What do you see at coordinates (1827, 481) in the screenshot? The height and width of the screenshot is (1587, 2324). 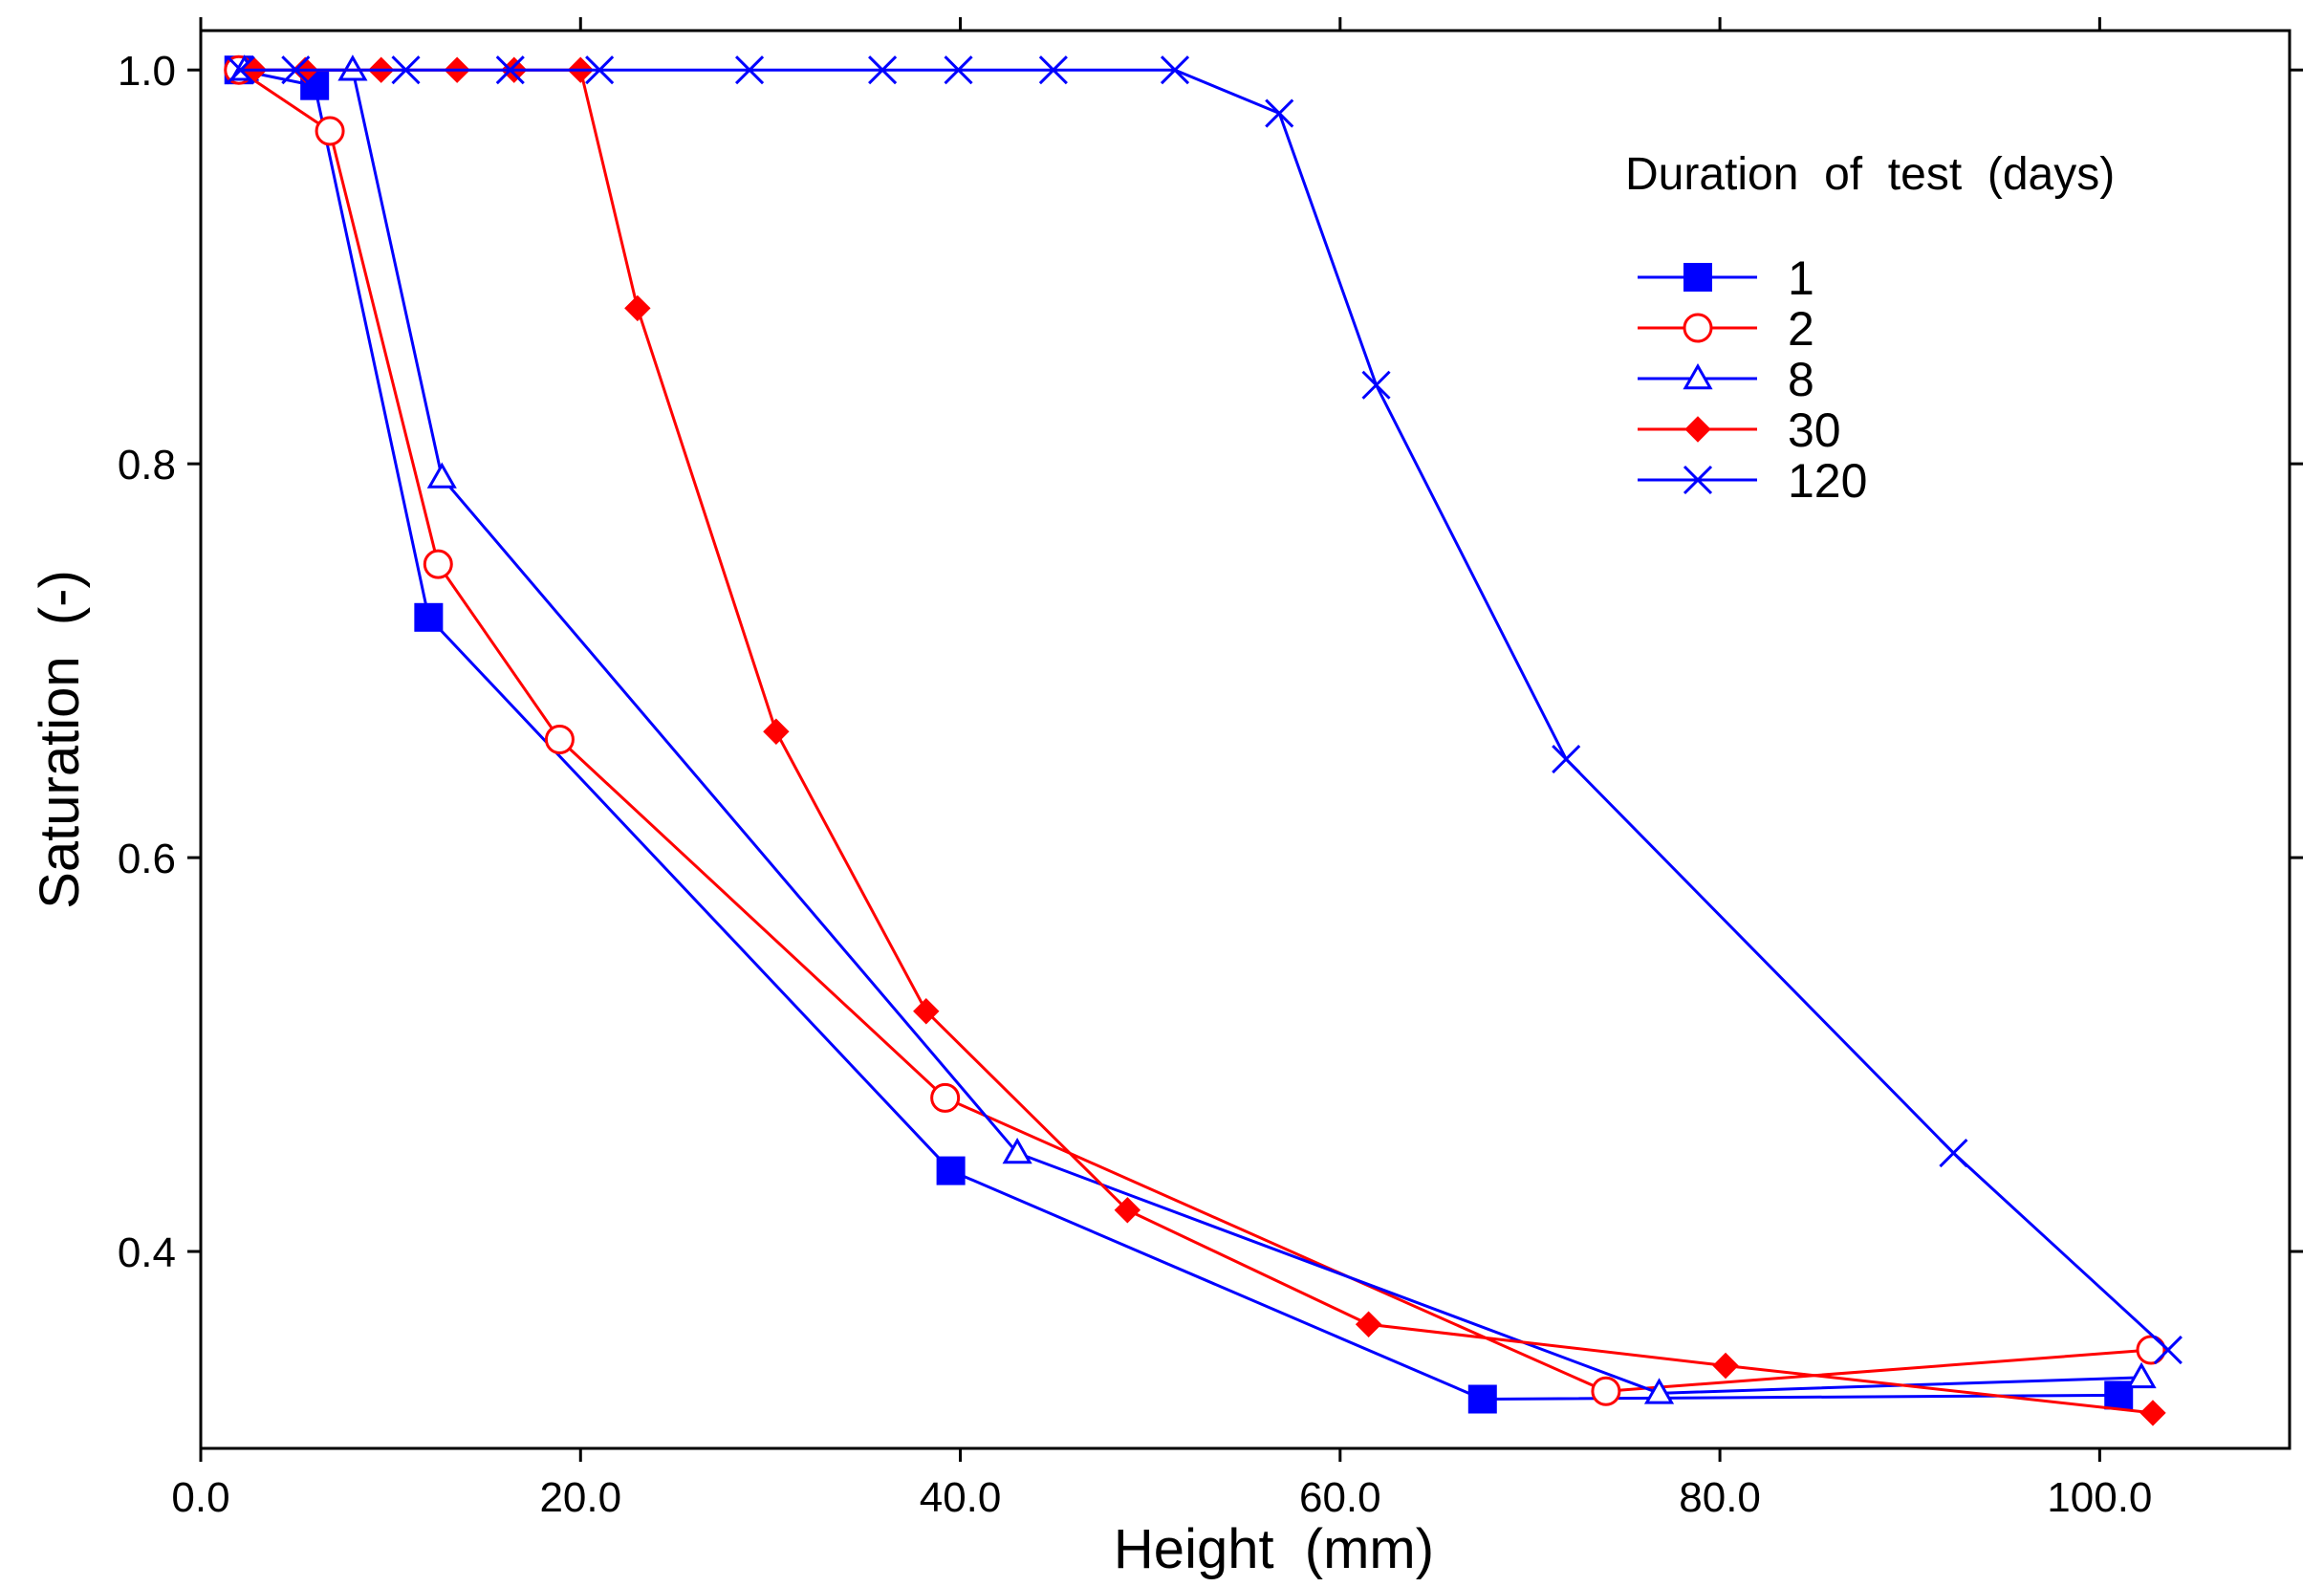 I see `legend-label: 120` at bounding box center [1827, 481].